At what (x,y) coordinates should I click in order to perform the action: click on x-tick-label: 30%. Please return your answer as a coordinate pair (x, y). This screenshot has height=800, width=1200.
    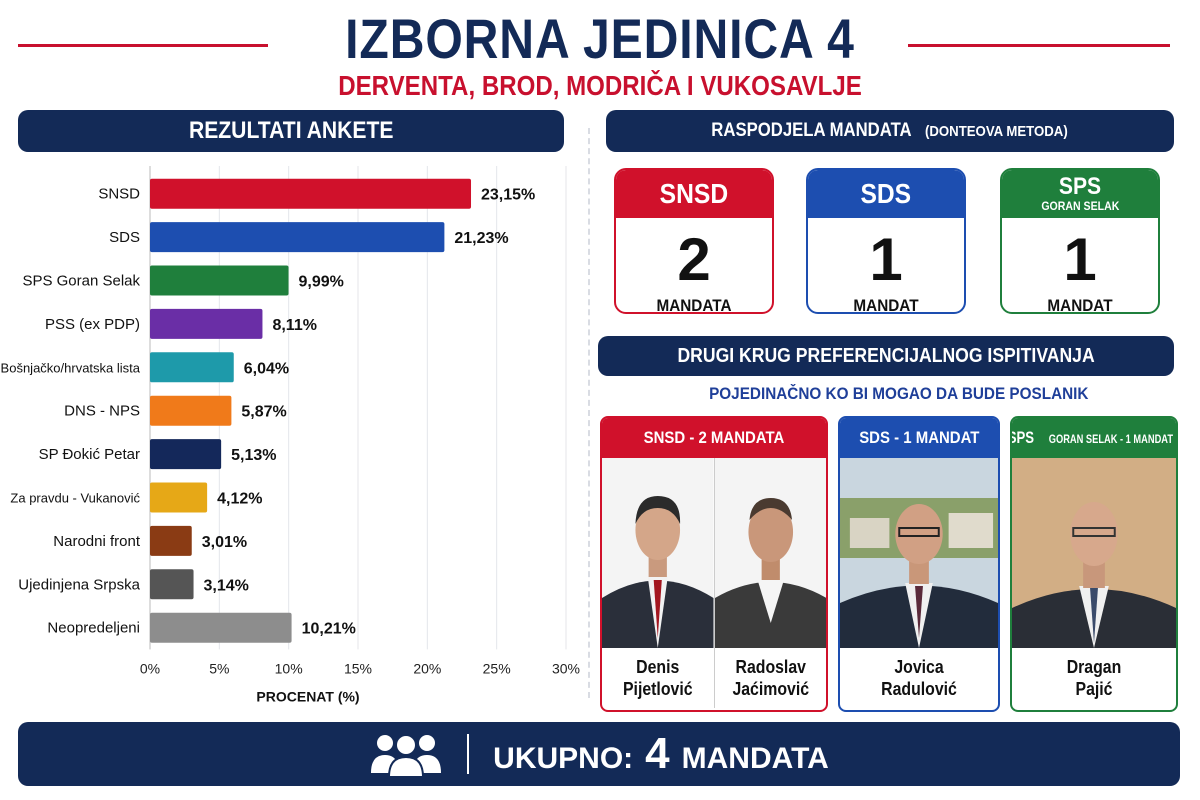
    Looking at the image, I should click on (566, 668).